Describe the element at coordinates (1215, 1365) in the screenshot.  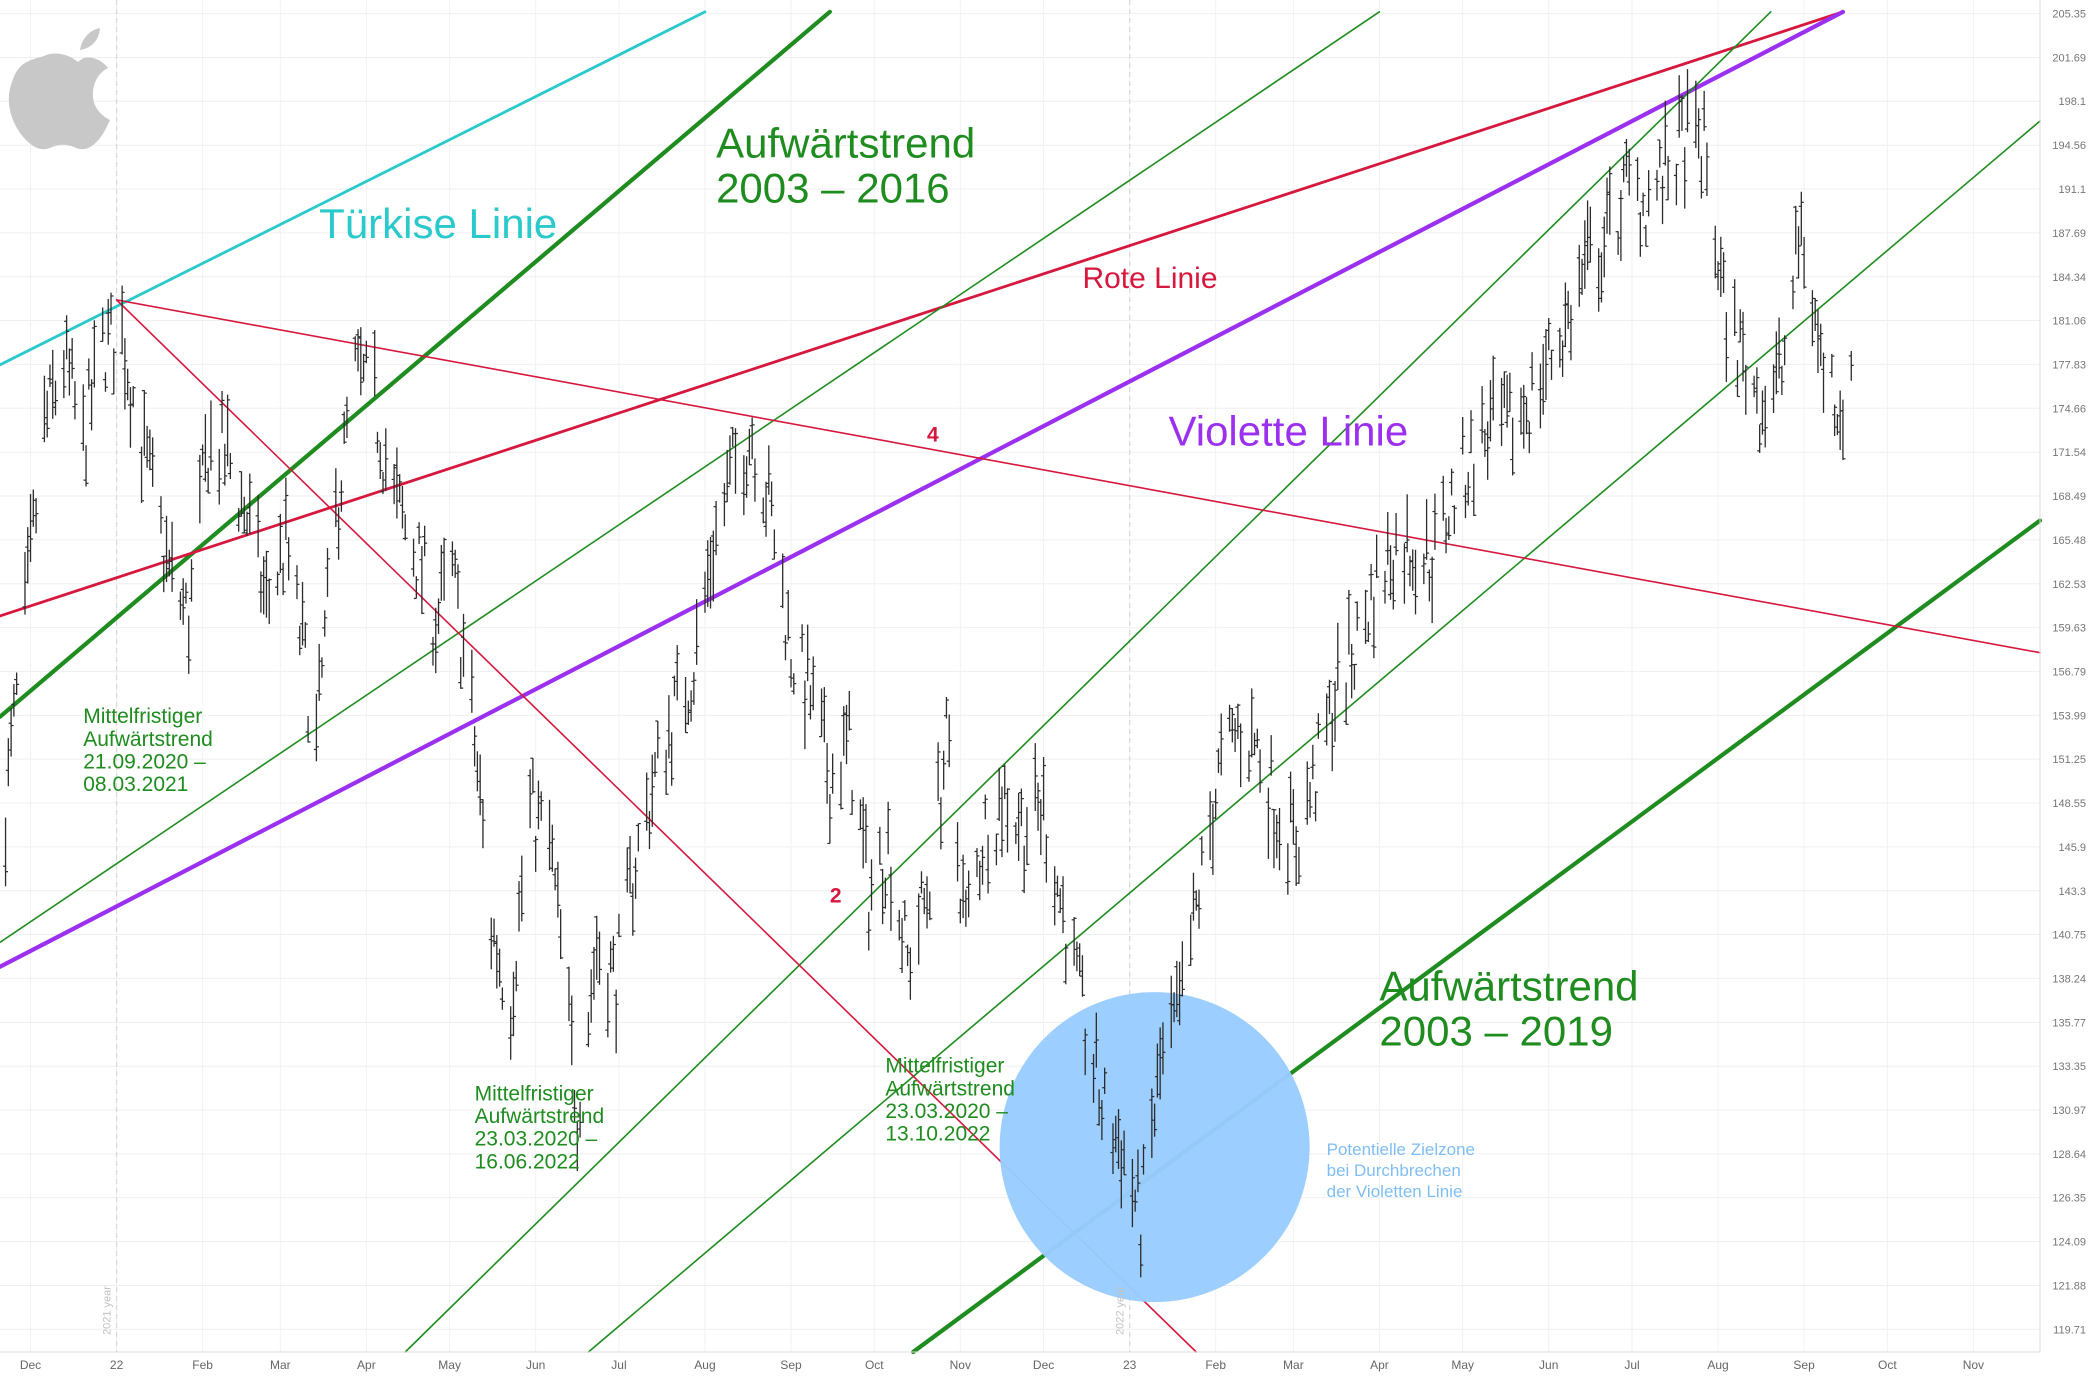
I see `x-tick-label: Feb` at that location.